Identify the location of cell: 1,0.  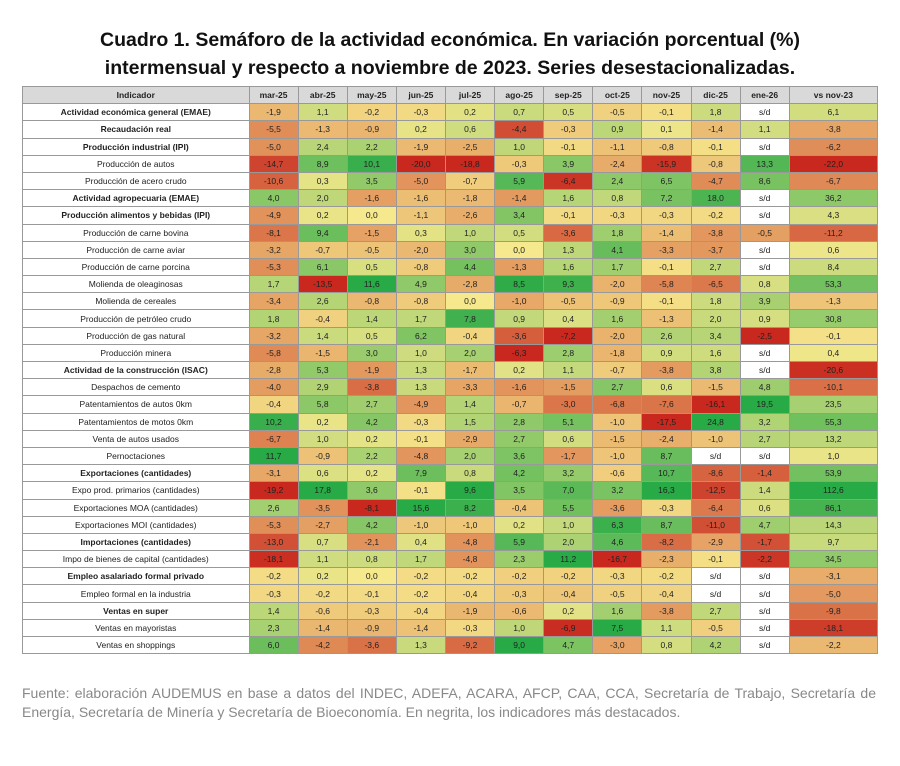
(322, 438).